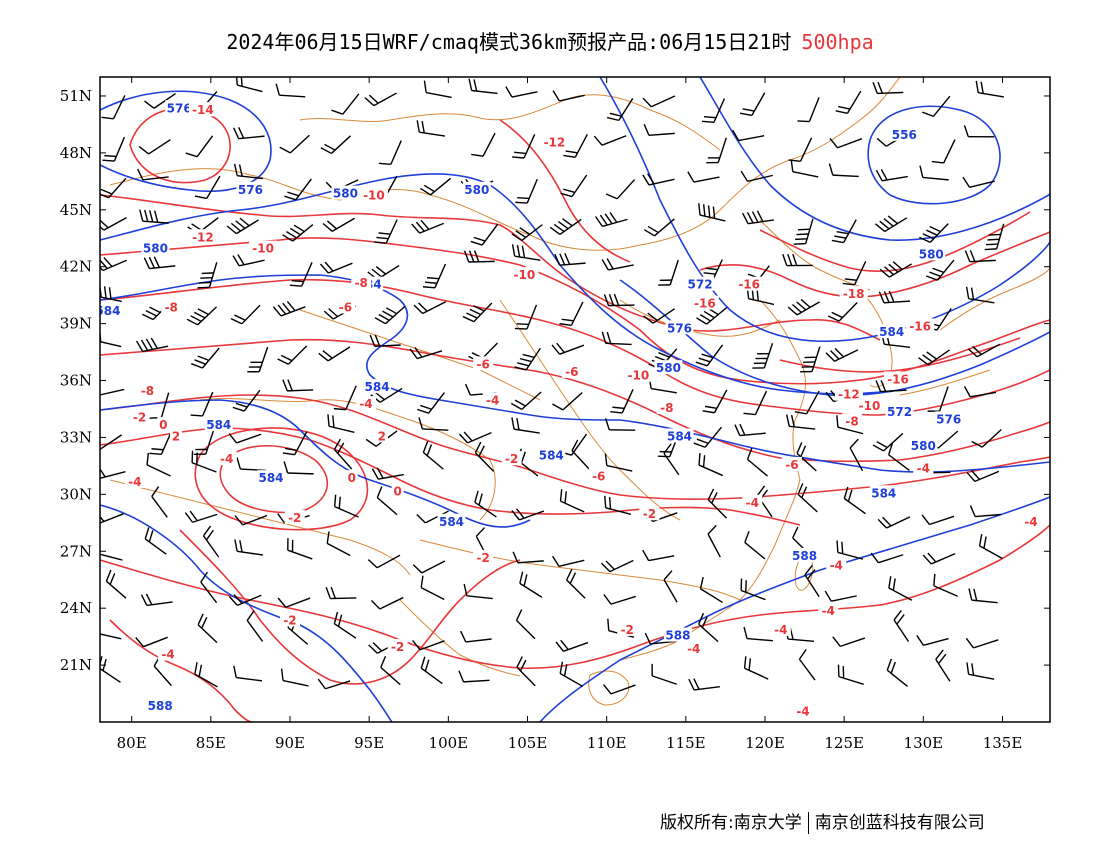 The image size is (1100, 850). What do you see at coordinates (749, 285) in the screenshot?
I see `temperature-contour-label: -16` at bounding box center [749, 285].